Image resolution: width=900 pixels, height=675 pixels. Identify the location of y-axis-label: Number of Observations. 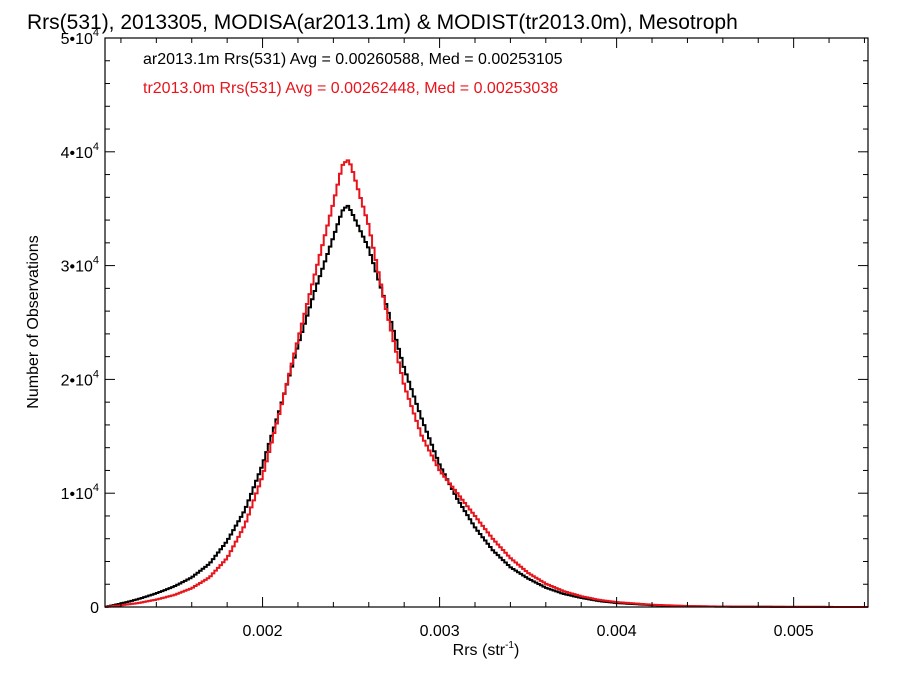
(33, 321).